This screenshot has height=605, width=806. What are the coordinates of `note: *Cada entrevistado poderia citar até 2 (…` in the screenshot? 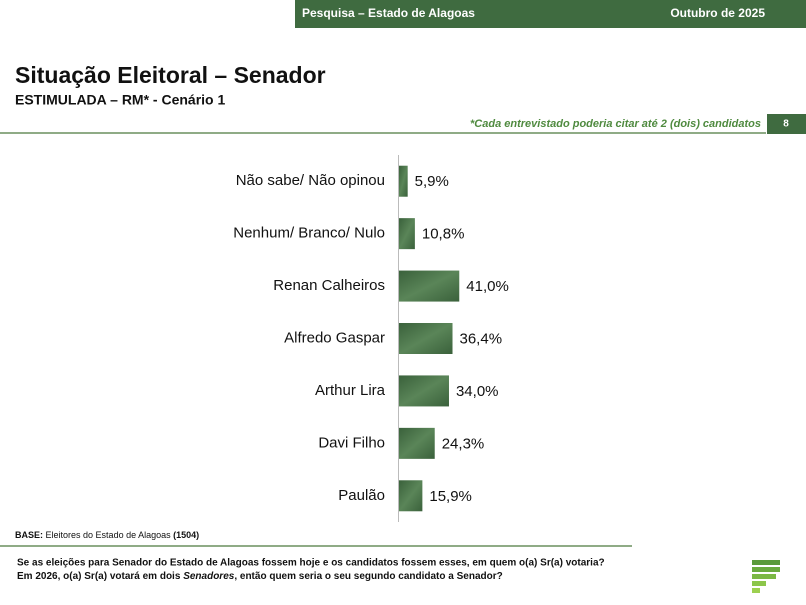 It's located at (615, 124).